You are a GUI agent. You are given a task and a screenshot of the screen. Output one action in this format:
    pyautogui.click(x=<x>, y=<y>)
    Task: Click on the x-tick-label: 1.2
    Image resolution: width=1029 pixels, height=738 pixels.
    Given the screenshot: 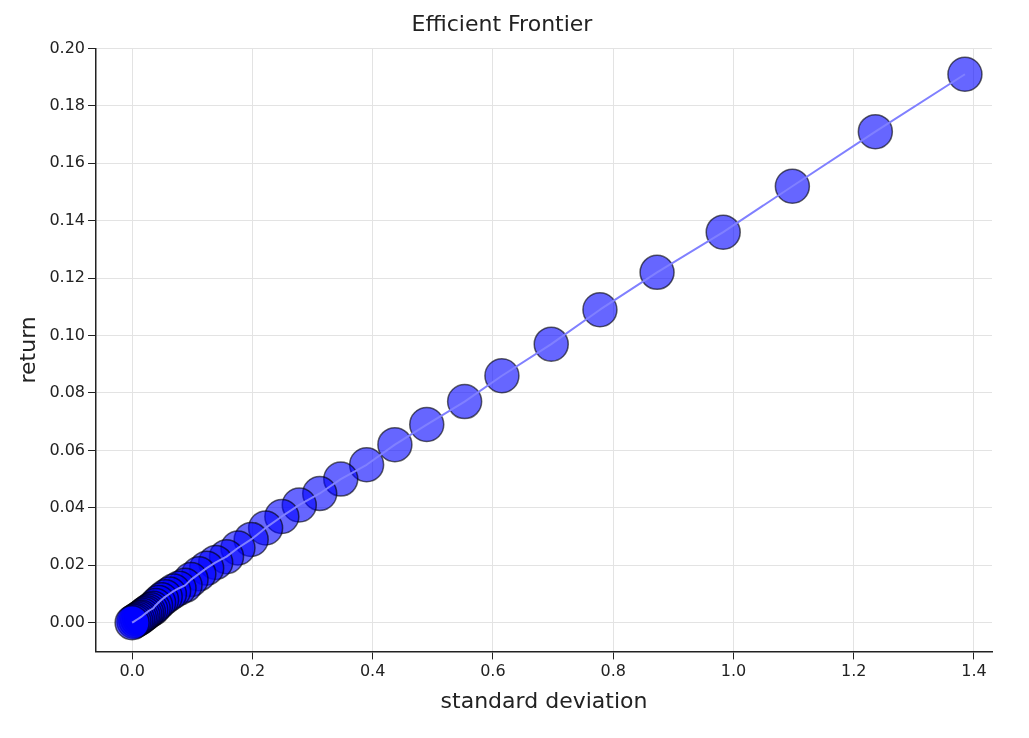 What is the action you would take?
    pyautogui.click(x=853, y=671)
    